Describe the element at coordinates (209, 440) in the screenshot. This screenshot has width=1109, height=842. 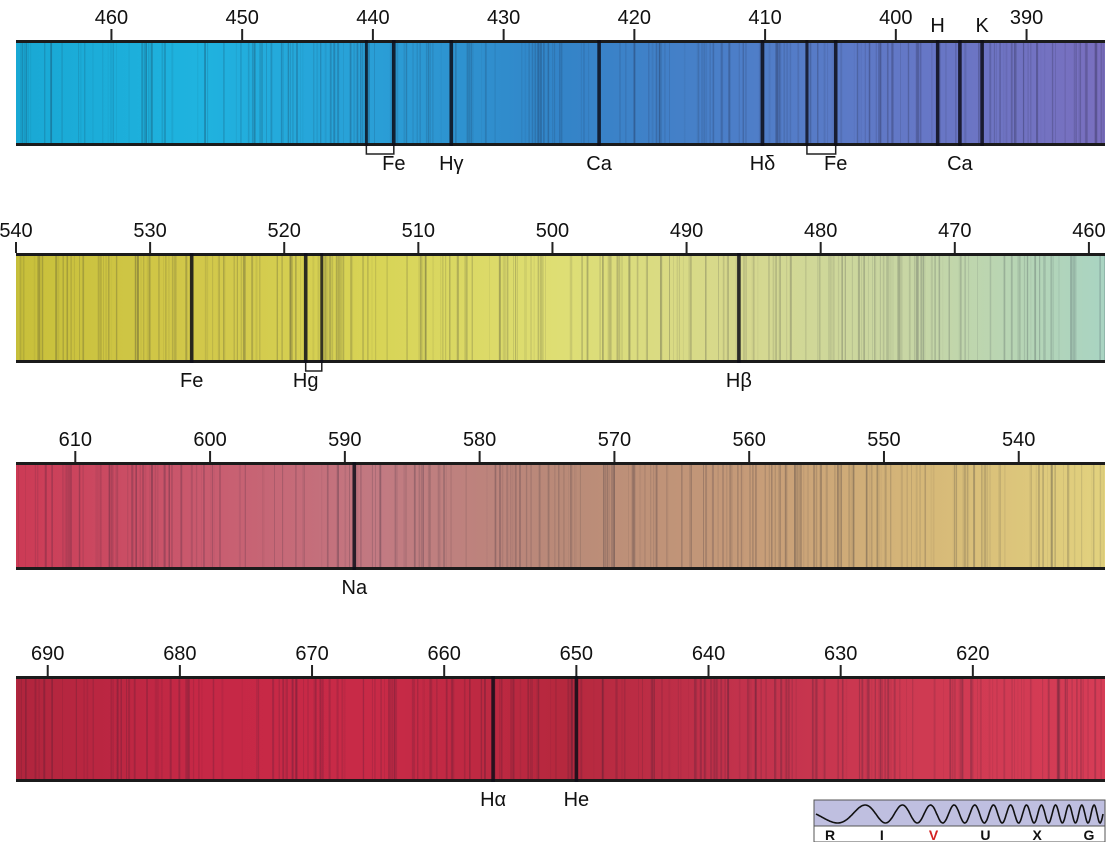
I see `tick-label: 600` at that location.